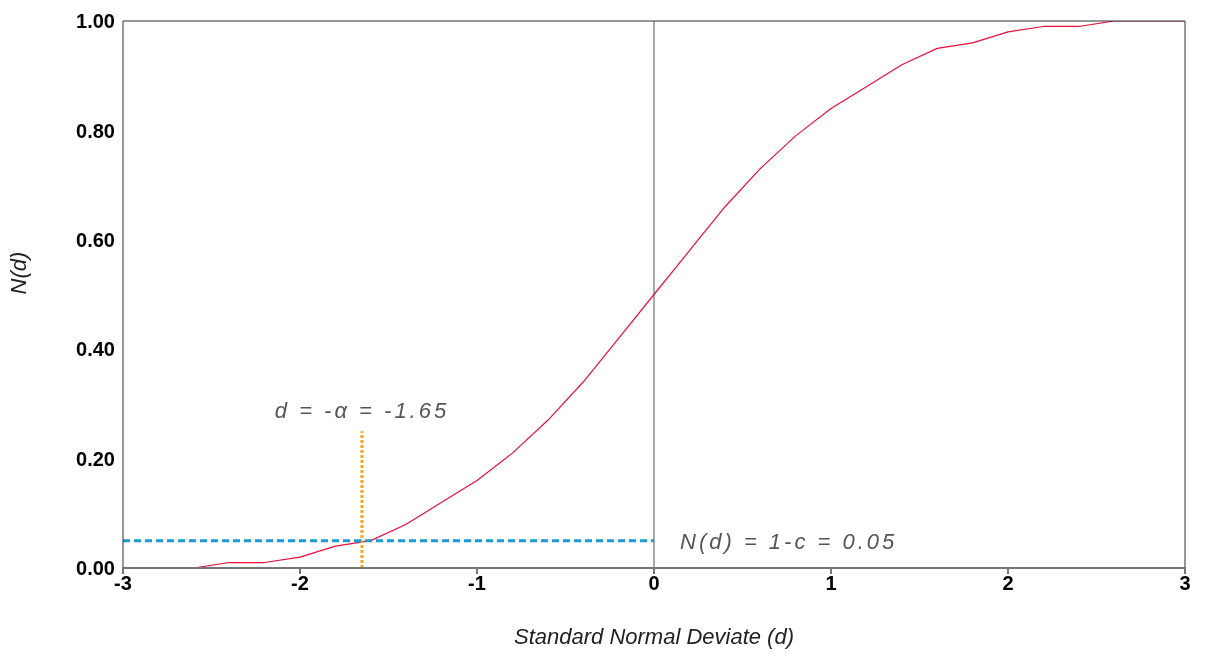 The height and width of the screenshot is (664, 1206). I want to click on y-tick-label: 1.00, so click(95, 21).